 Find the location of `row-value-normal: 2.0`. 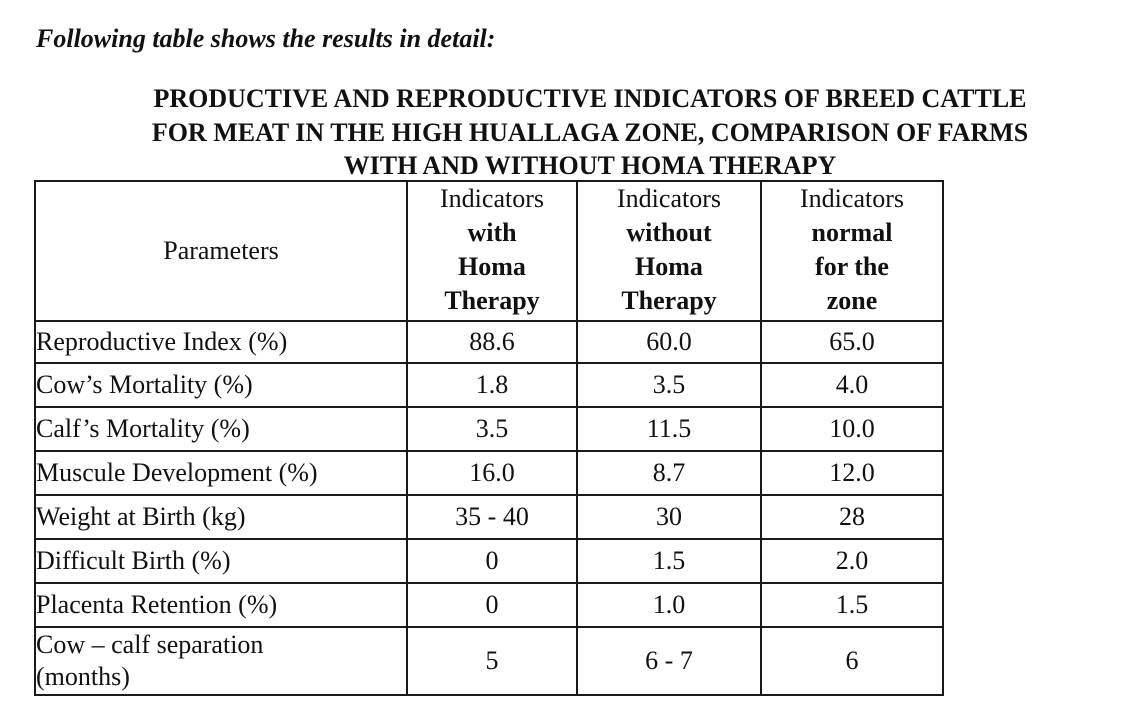

row-value-normal: 2.0 is located at coordinates (852, 561).